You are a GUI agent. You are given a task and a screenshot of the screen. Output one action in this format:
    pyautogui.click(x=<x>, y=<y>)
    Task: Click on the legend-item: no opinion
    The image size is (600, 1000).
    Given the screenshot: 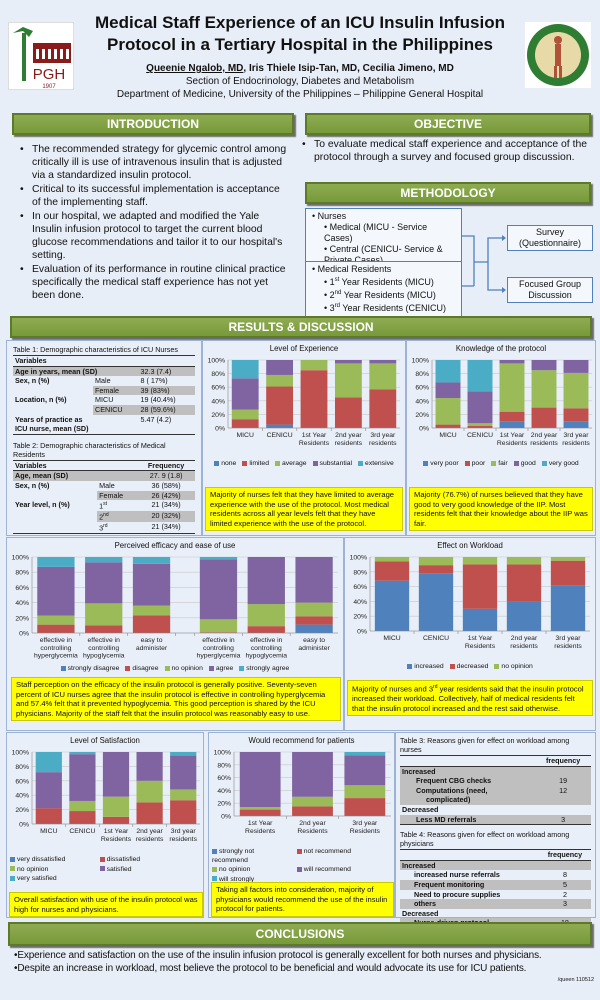 What is the action you would take?
    pyautogui.click(x=183, y=669)
    